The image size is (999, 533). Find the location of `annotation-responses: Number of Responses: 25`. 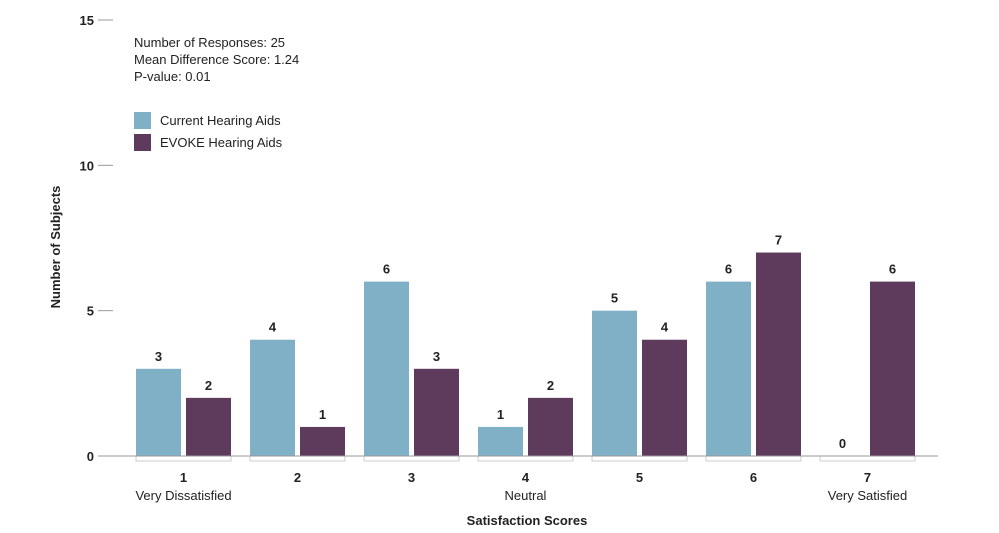

annotation-responses: Number of Responses: 25 is located at coordinates (209, 42).